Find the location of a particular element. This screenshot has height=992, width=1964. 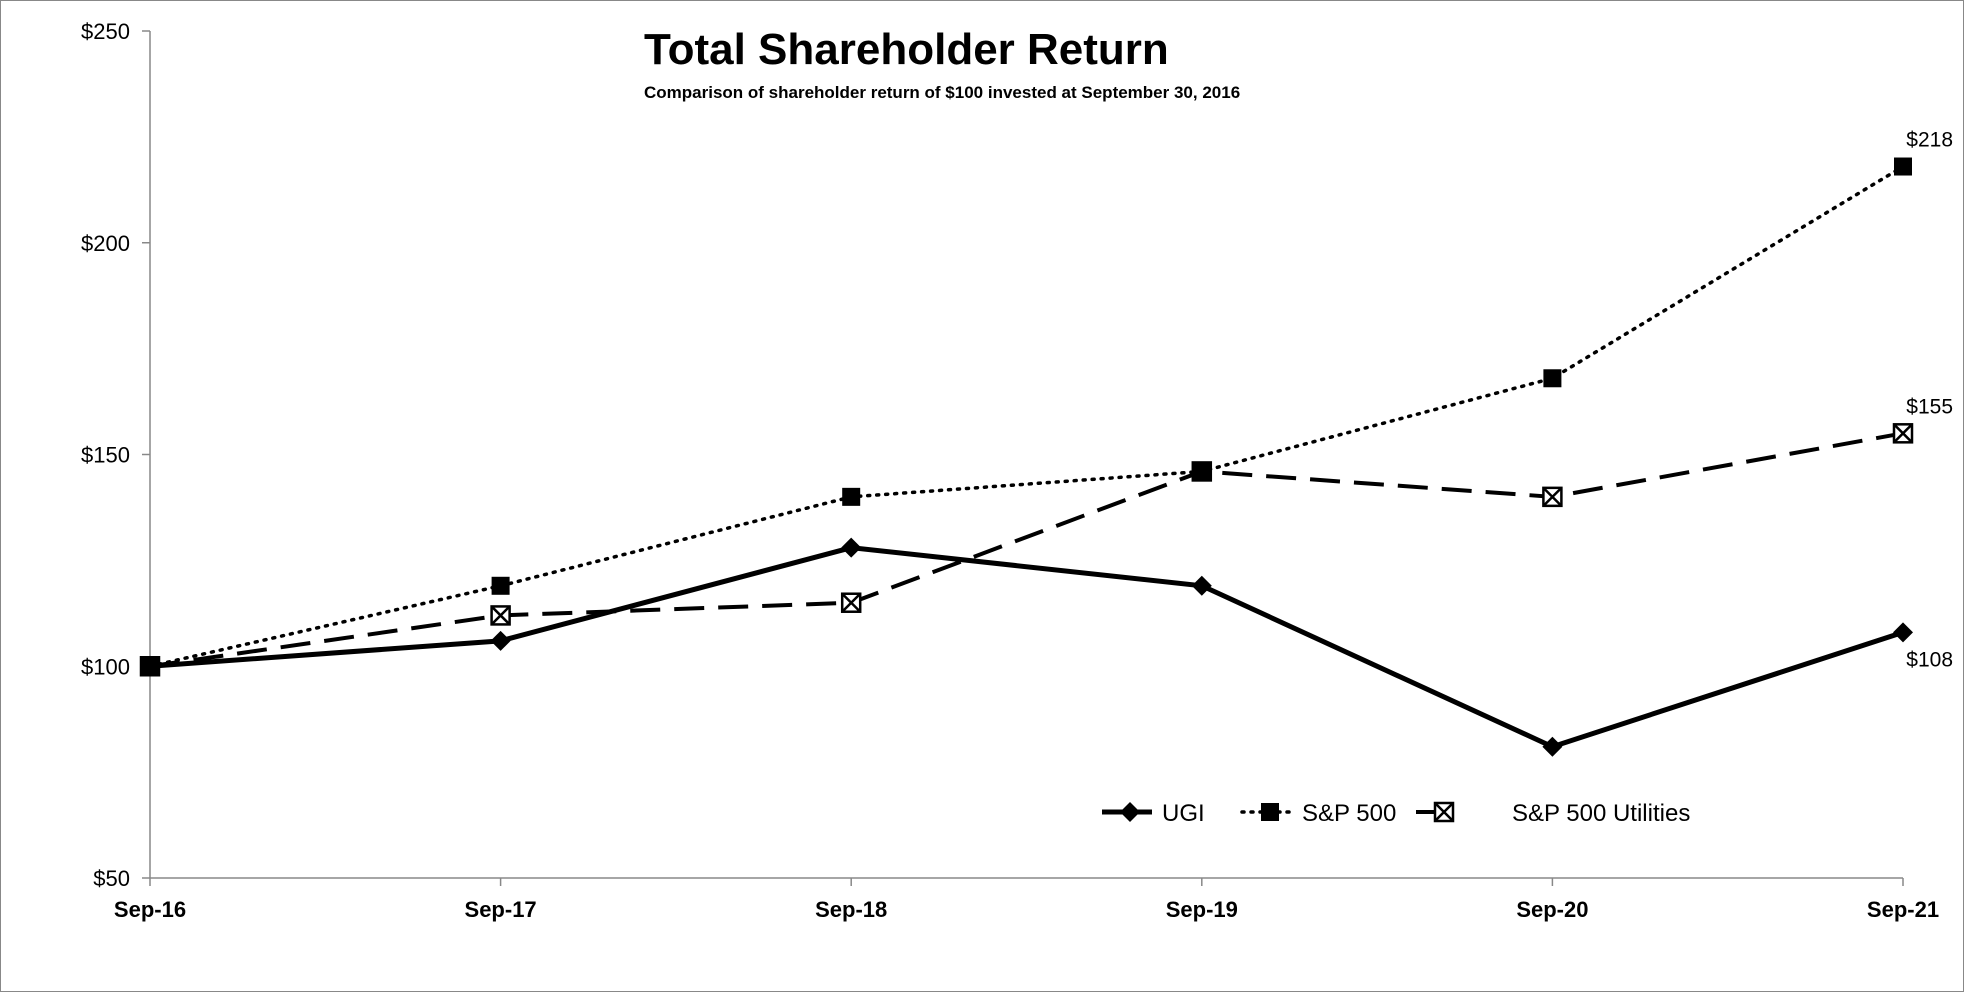

y-tick-label: $150 is located at coordinates (105, 455).